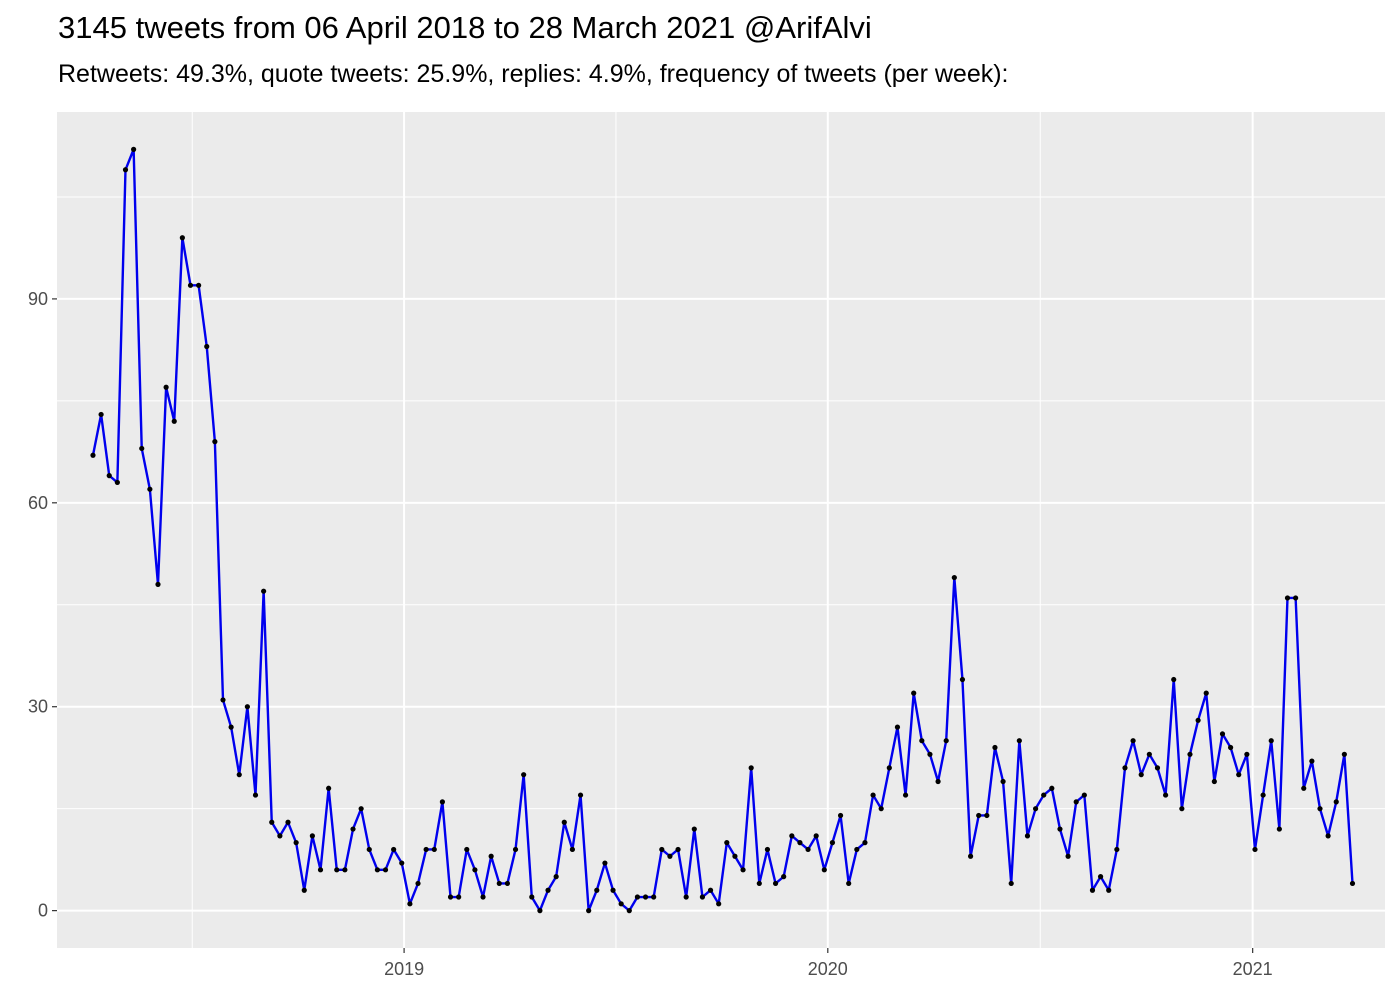  What do you see at coordinates (38, 299) in the screenshot?
I see `y-tick-label: 90` at bounding box center [38, 299].